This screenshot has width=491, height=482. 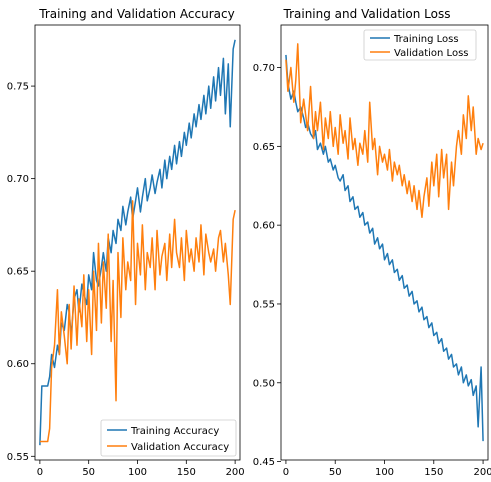 What do you see at coordinates (482, 472) in the screenshot?
I see `loss-x-tick-label: 200` at bounding box center [482, 472].